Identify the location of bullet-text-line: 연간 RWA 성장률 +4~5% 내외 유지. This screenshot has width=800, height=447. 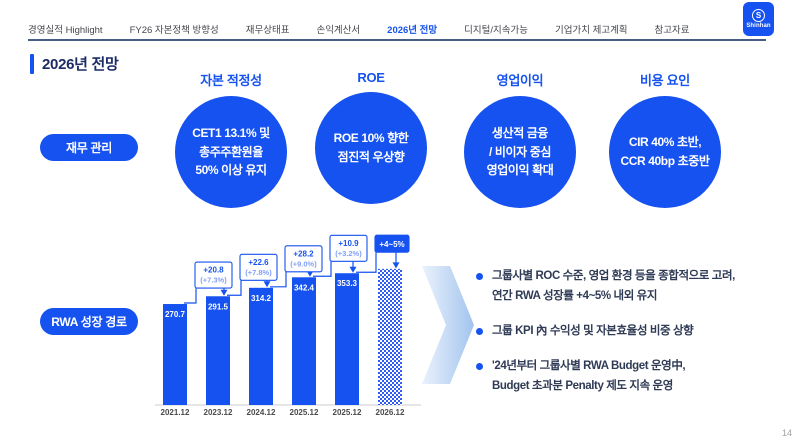
(575, 296).